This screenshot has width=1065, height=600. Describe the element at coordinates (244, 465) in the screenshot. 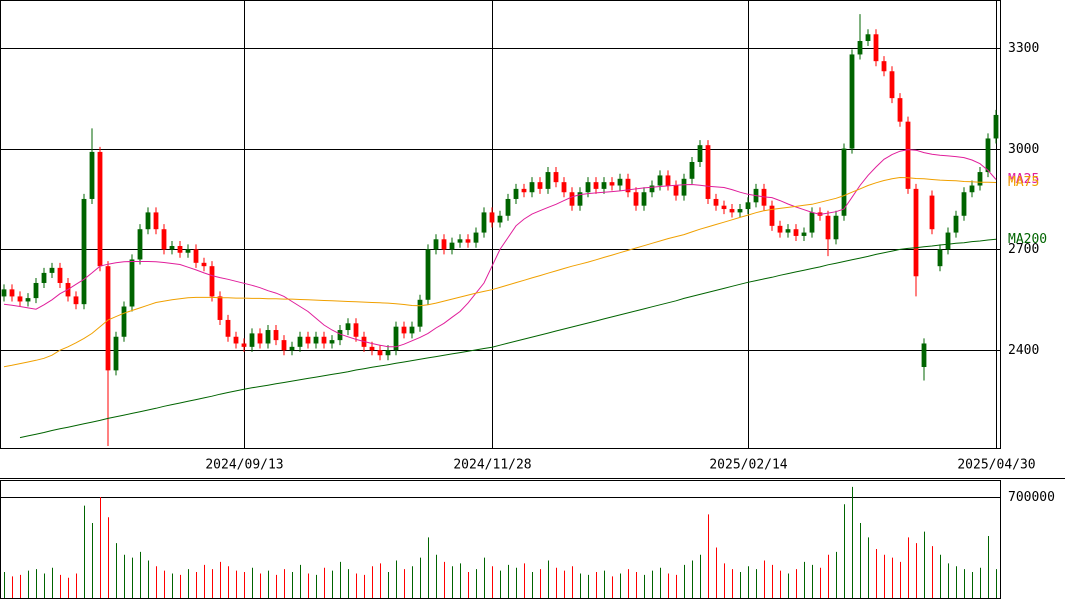

I see `x-tick-label: 2024/09/13` at that location.